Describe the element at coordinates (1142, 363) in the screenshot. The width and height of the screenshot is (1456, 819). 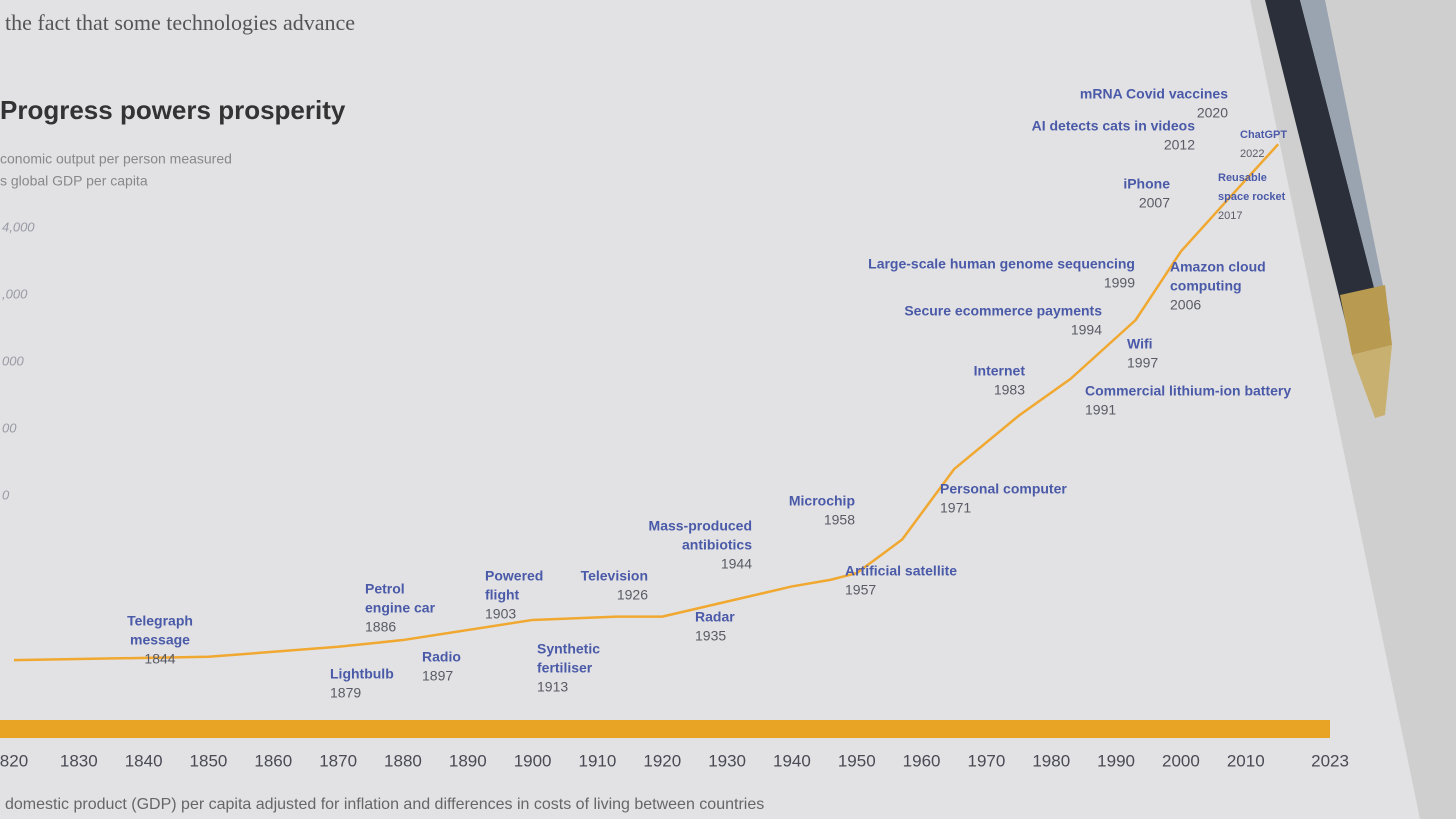
I see `annotation-year: 1997` at that location.